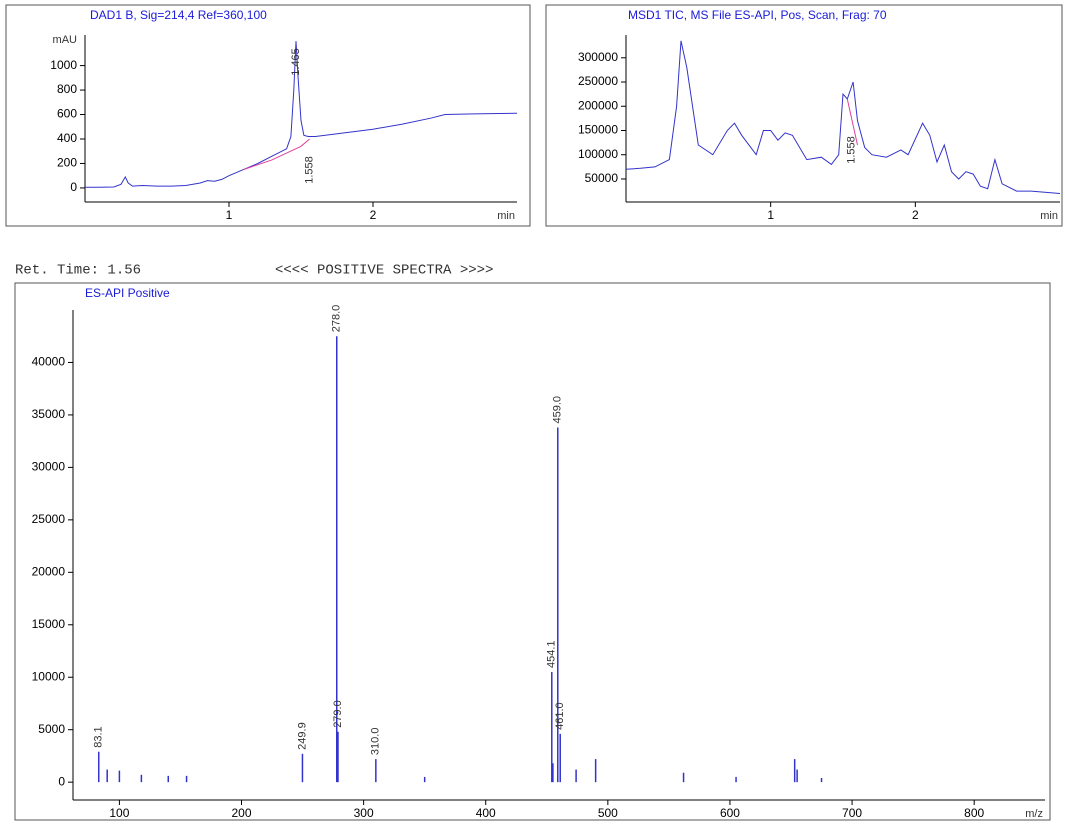  What do you see at coordinates (119, 813) in the screenshot?
I see `x-tick-label: 100` at bounding box center [119, 813].